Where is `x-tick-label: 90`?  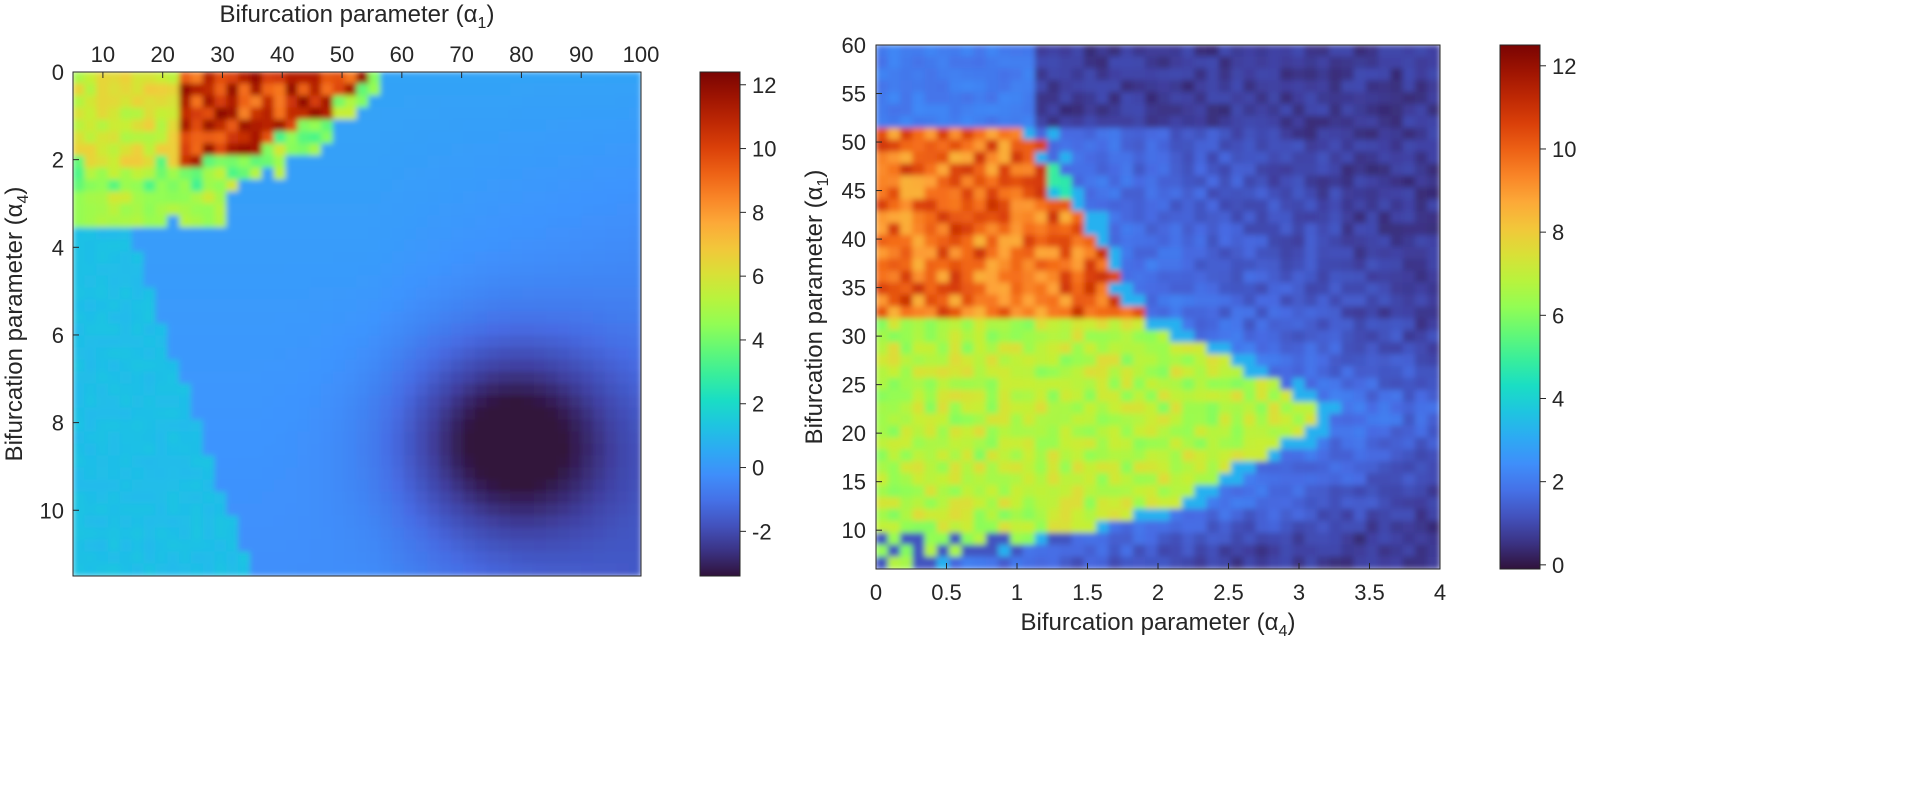
x-tick-label: 90 is located at coordinates (581, 54).